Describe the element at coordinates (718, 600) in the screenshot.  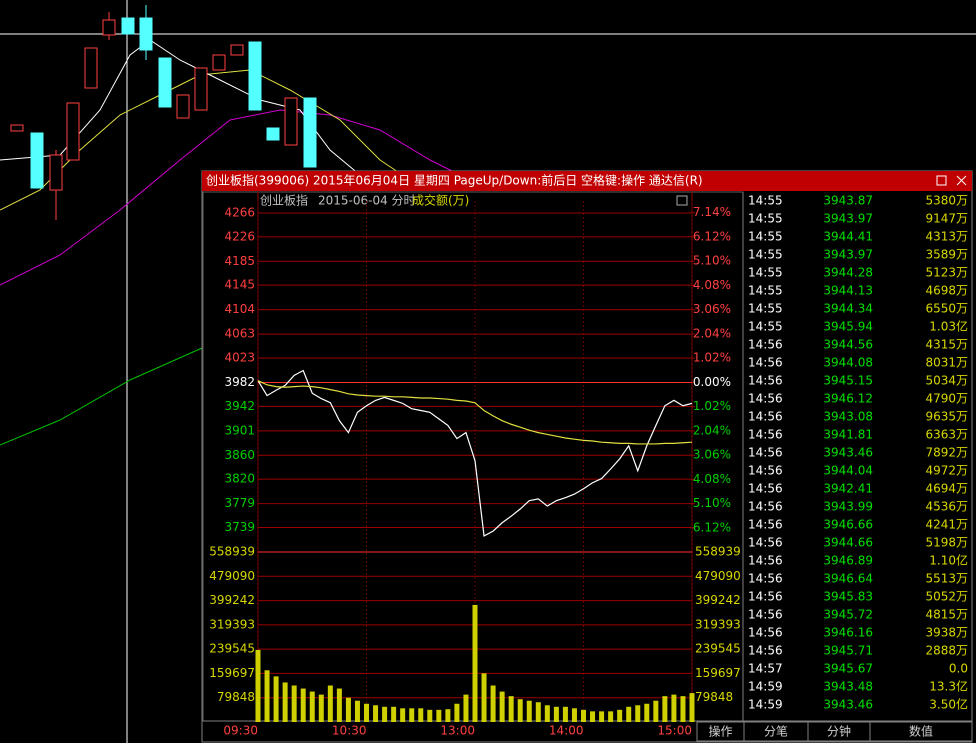
I see `volume-tick-label: 399242` at that location.